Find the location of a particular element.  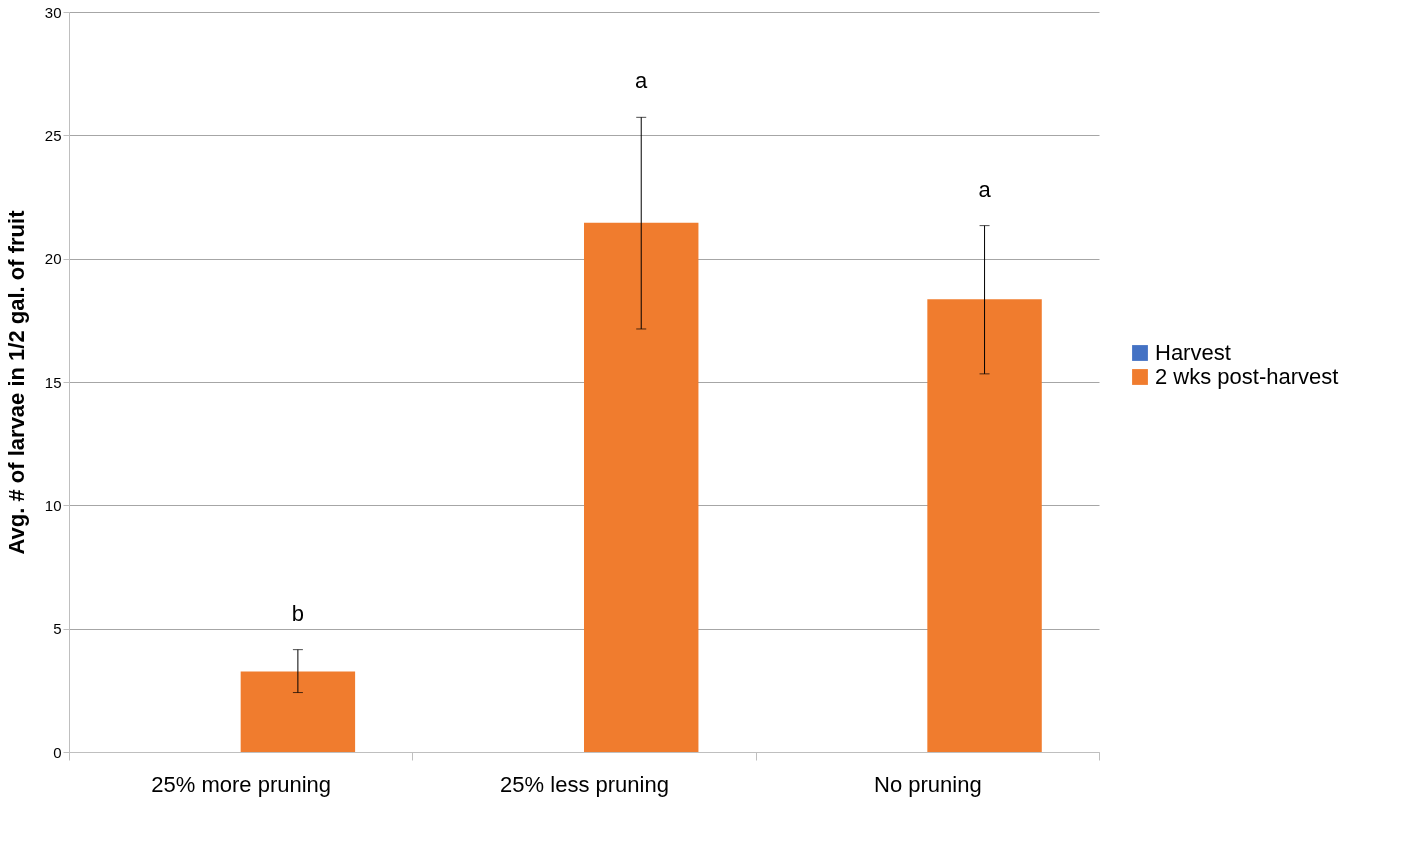

legend-label: Harvest is located at coordinates (1193, 352).